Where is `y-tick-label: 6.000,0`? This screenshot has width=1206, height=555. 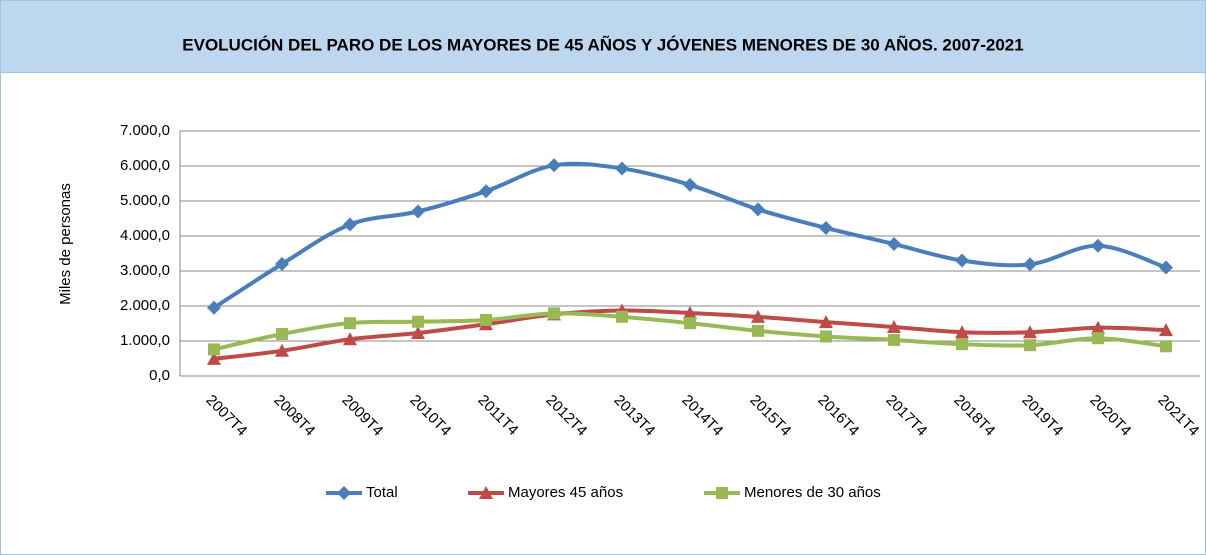
y-tick-label: 6.000,0 is located at coordinates (145, 165).